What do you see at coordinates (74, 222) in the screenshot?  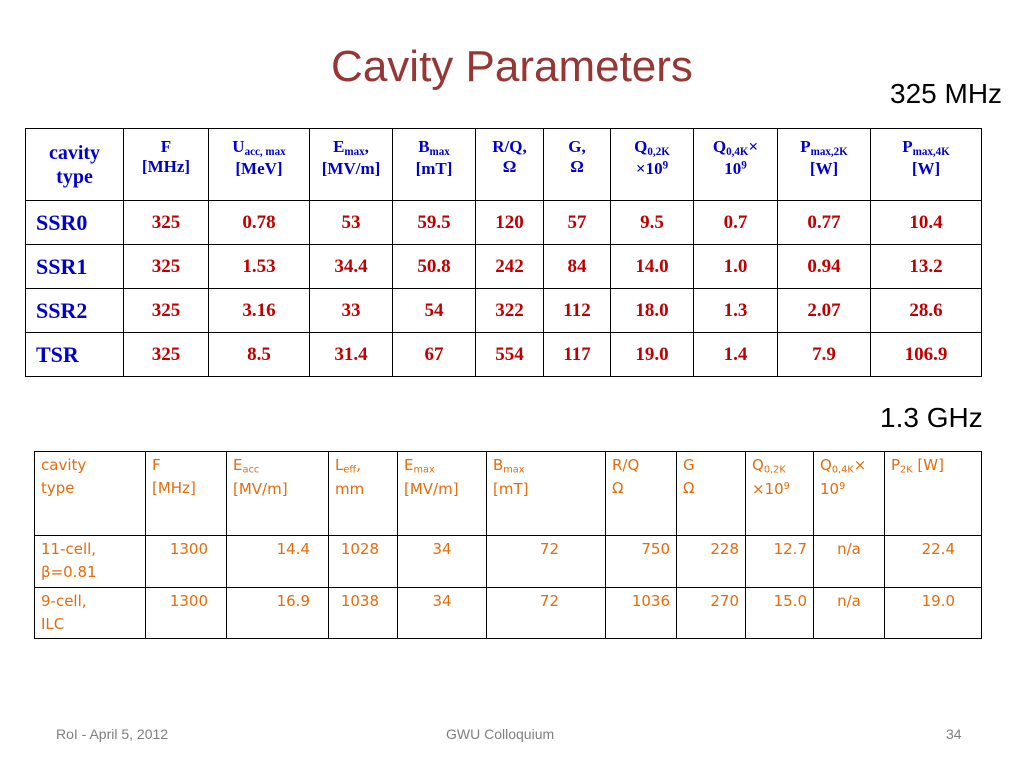 I see `row-label: SSR0` at bounding box center [74, 222].